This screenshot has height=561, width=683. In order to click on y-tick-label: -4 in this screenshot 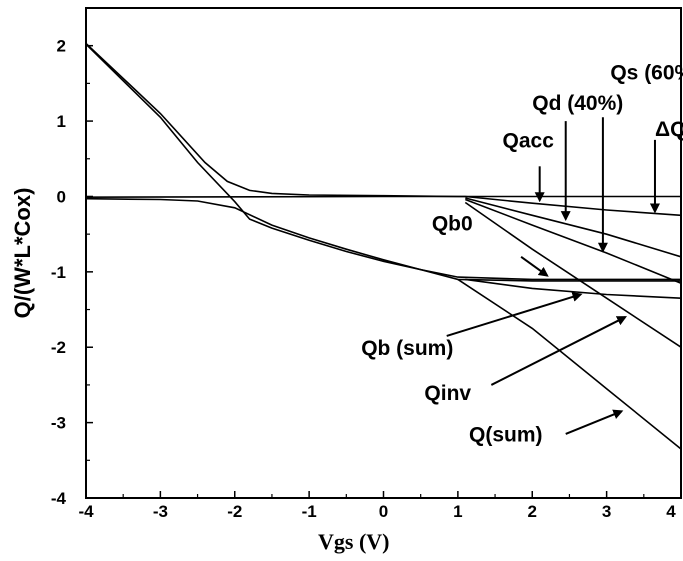, I will do `click(59, 498)`.